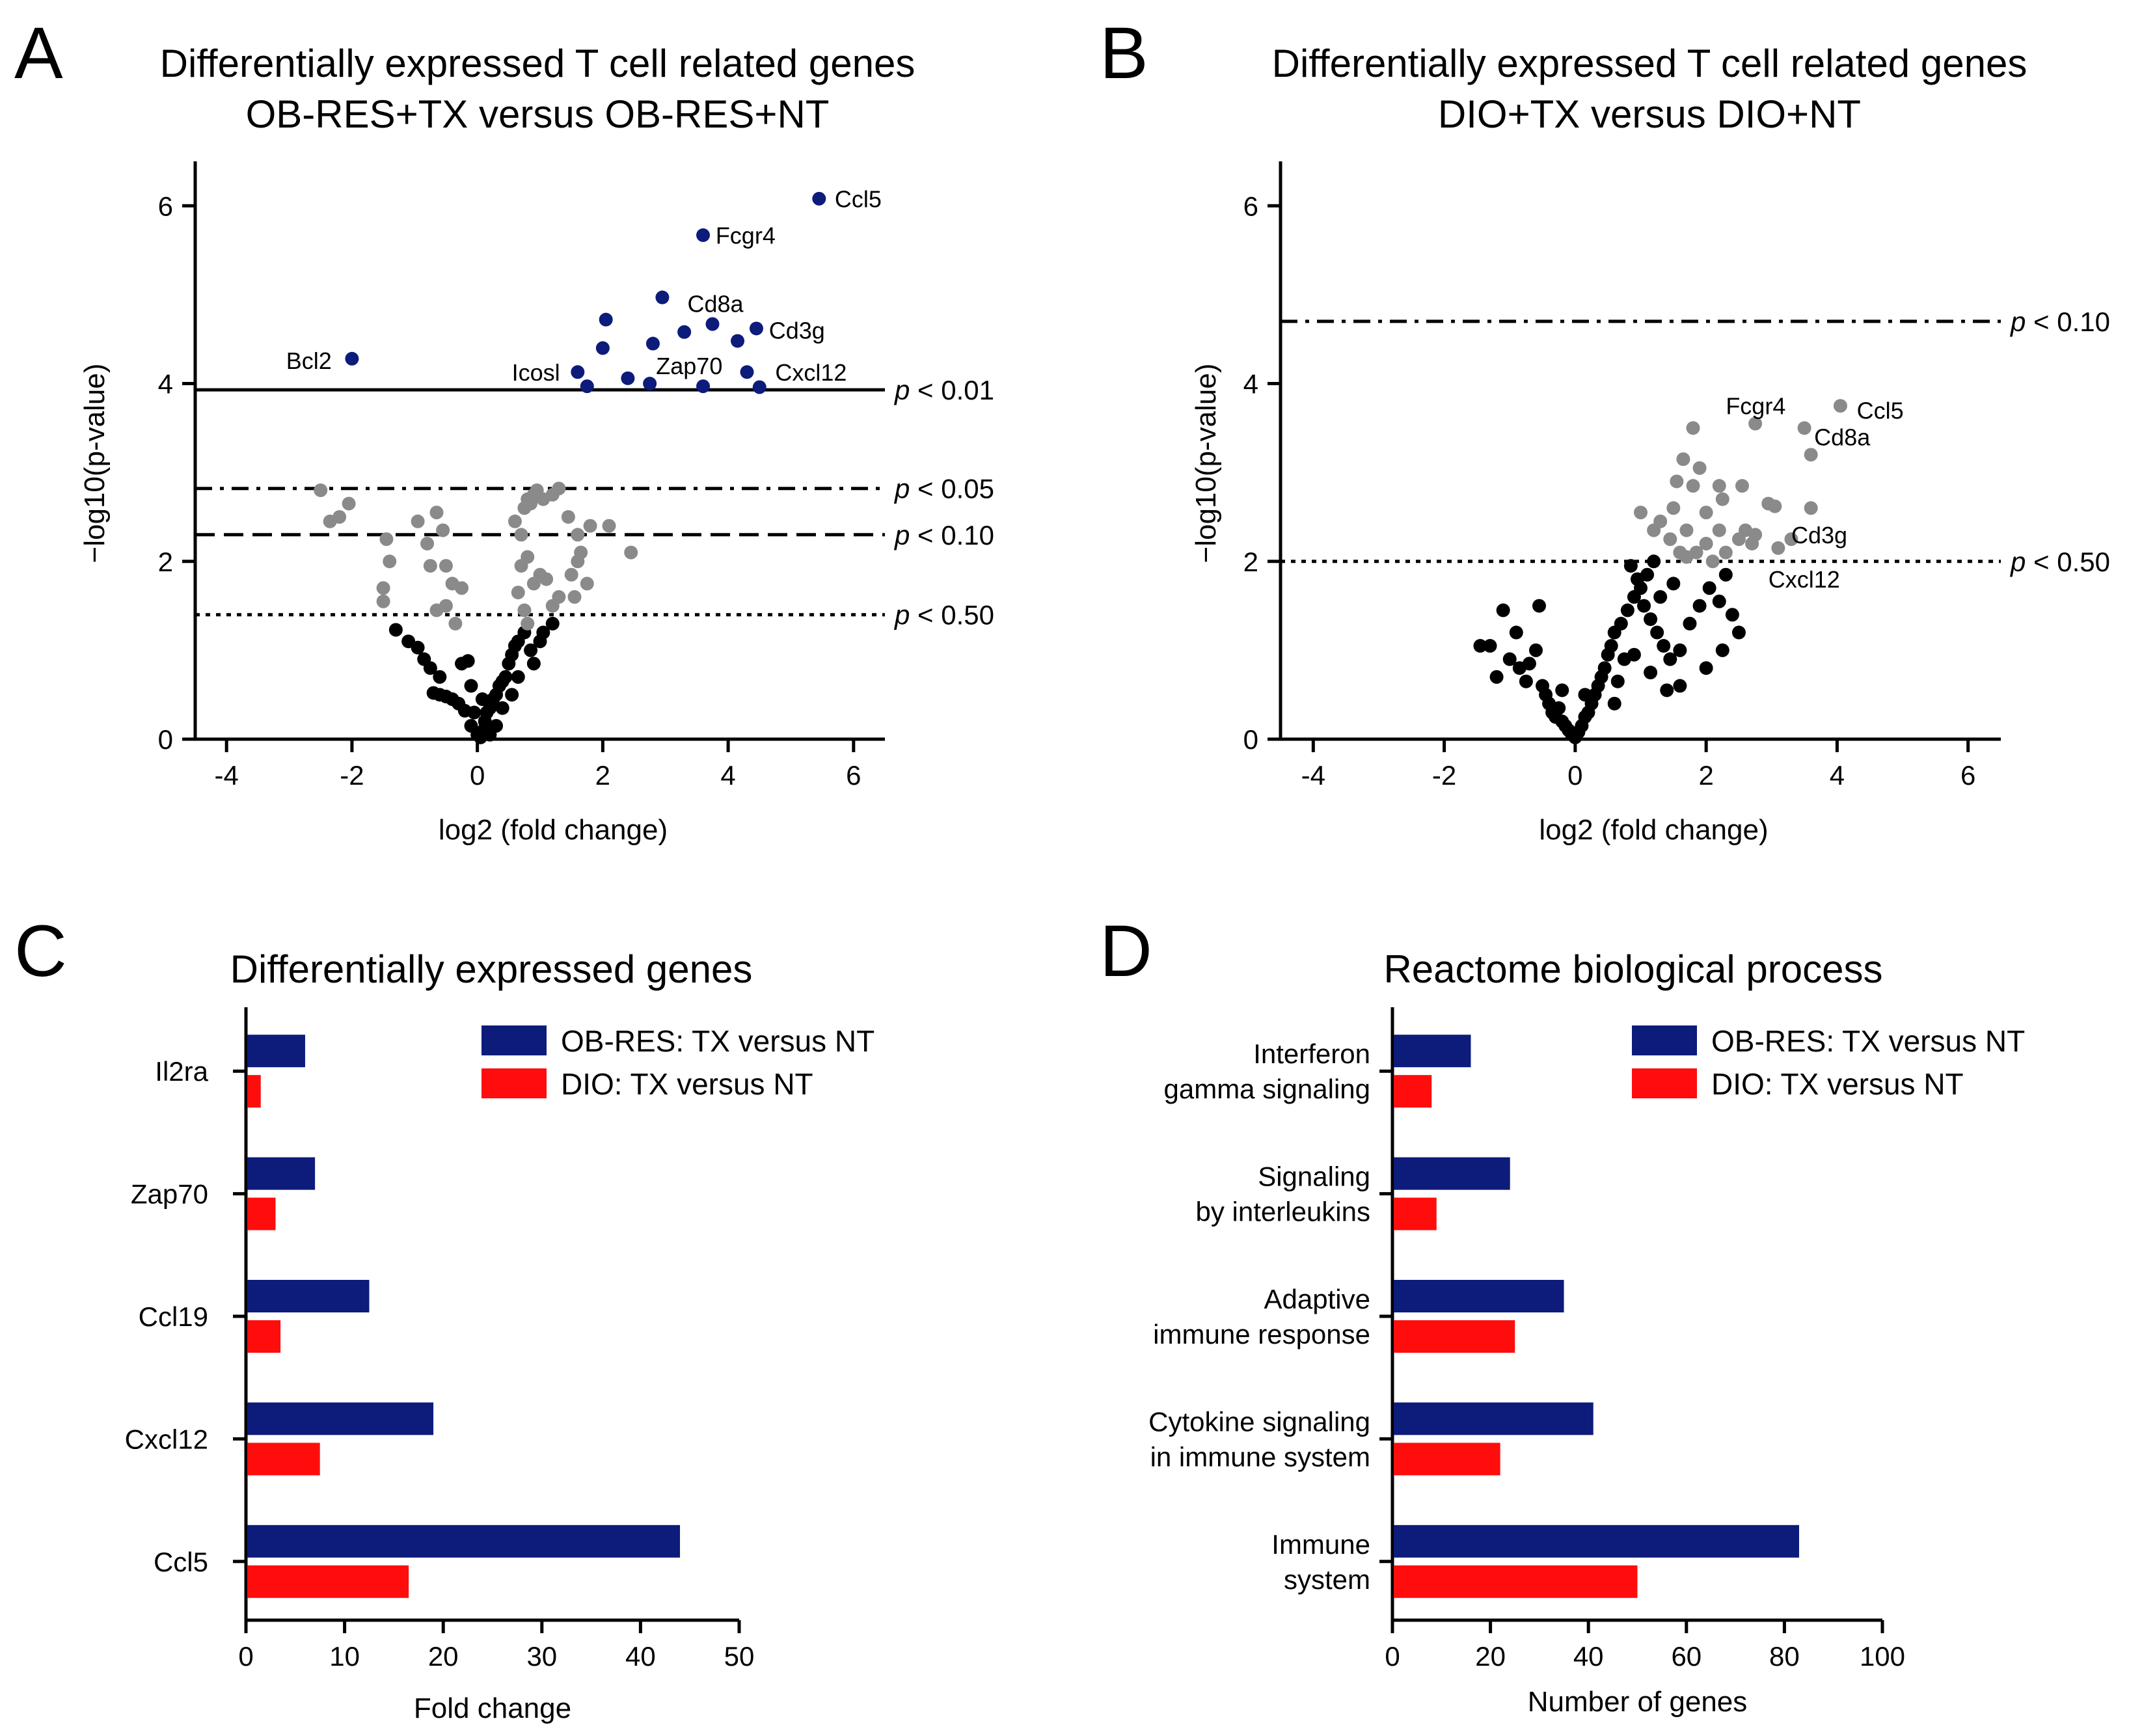 Image resolution: width=2129 pixels, height=1736 pixels. What do you see at coordinates (1283, 1212) in the screenshot?
I see `panel-d-category-label: by interleukins` at bounding box center [1283, 1212].